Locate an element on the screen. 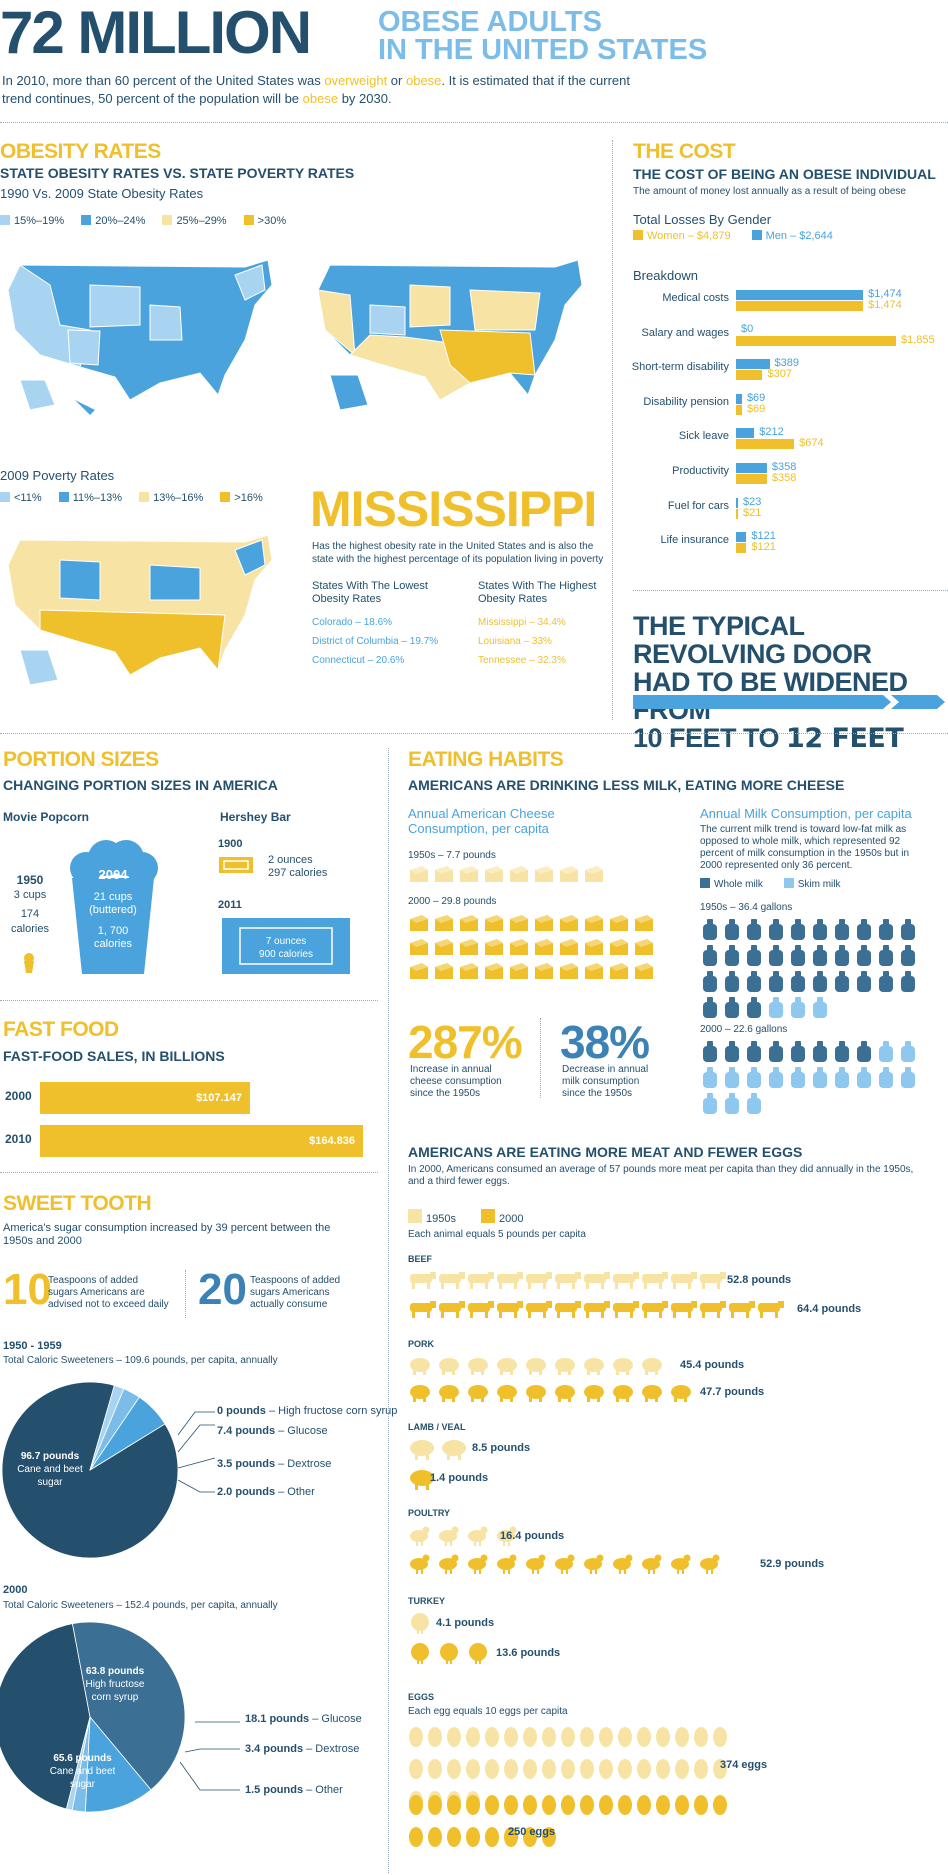  turkey-label: TURKEY is located at coordinates (427, 1601).